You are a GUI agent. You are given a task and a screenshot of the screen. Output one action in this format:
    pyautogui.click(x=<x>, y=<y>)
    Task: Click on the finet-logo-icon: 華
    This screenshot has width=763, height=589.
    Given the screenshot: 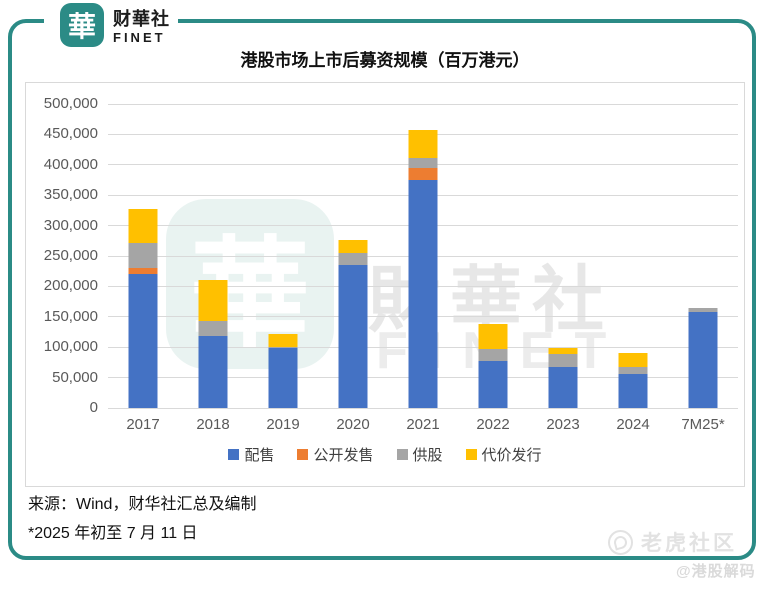 What is the action you would take?
    pyautogui.click(x=82, y=25)
    